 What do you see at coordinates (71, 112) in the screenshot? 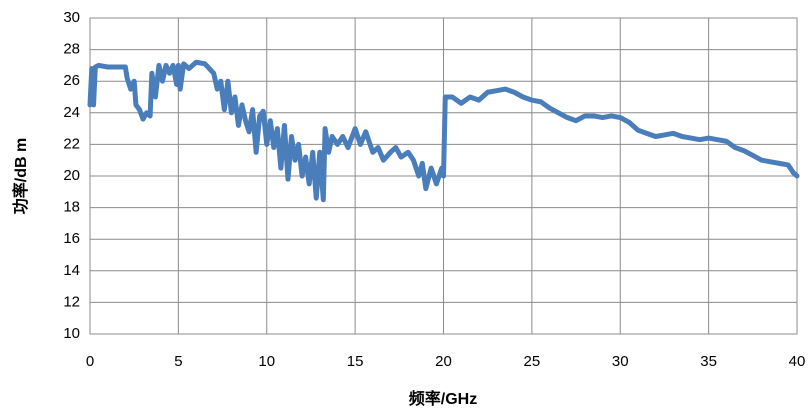
I see `y-tick-label: 24` at bounding box center [71, 112].